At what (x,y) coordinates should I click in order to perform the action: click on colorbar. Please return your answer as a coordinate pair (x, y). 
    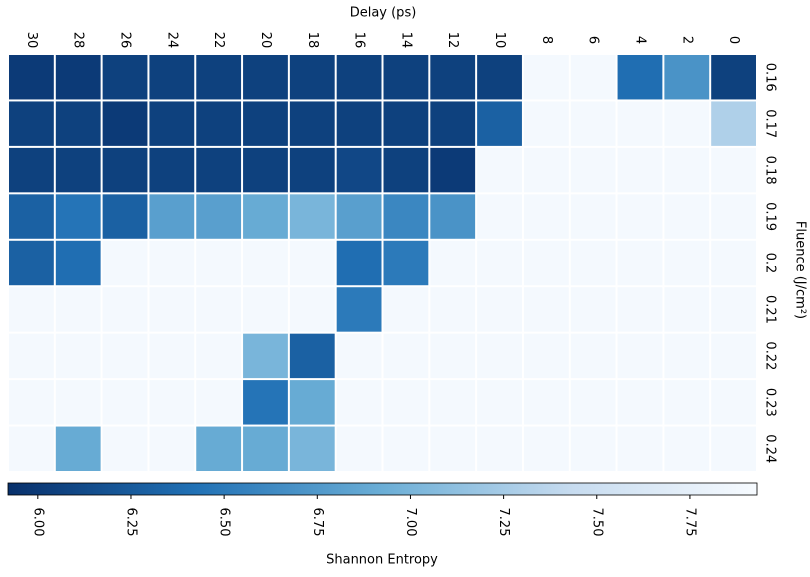
    Looking at the image, I should click on (382, 489).